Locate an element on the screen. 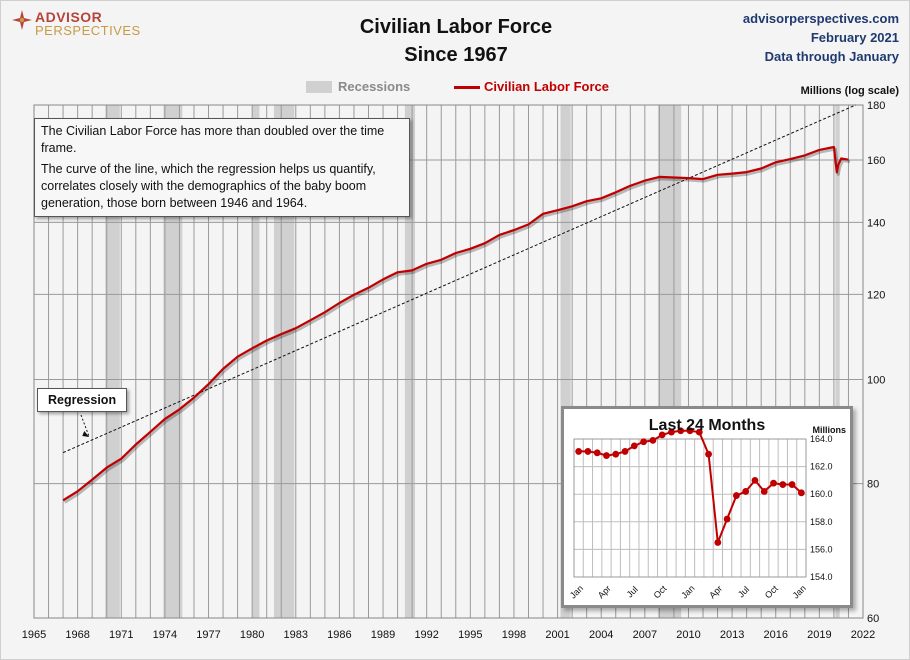 The height and width of the screenshot is (660, 910). x-tick-label: 2010 is located at coordinates (688, 635).